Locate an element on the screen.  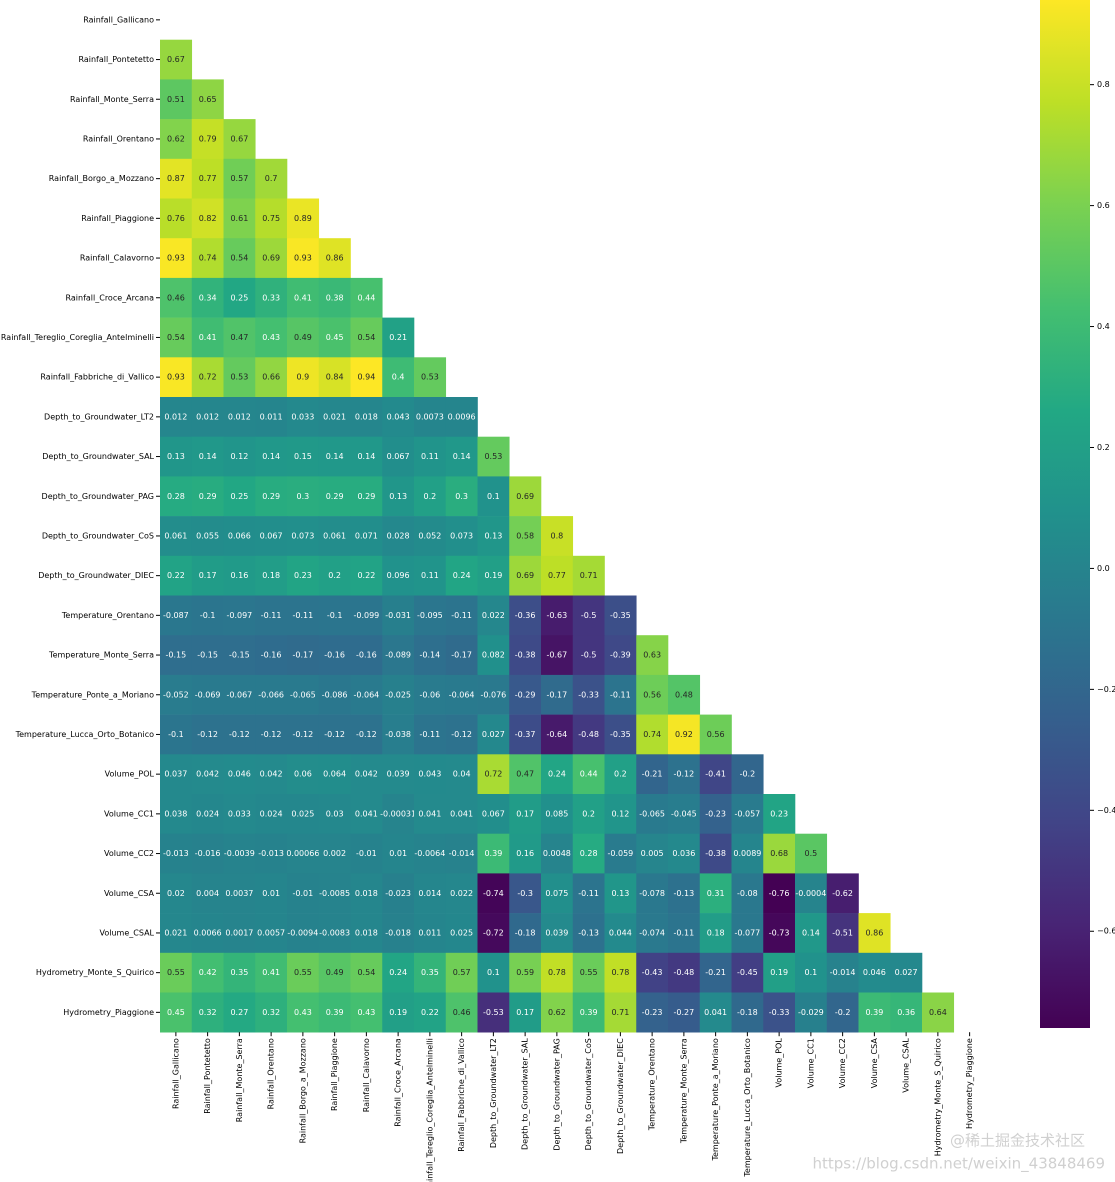
cell-label: 0.64 is located at coordinates (938, 1012).